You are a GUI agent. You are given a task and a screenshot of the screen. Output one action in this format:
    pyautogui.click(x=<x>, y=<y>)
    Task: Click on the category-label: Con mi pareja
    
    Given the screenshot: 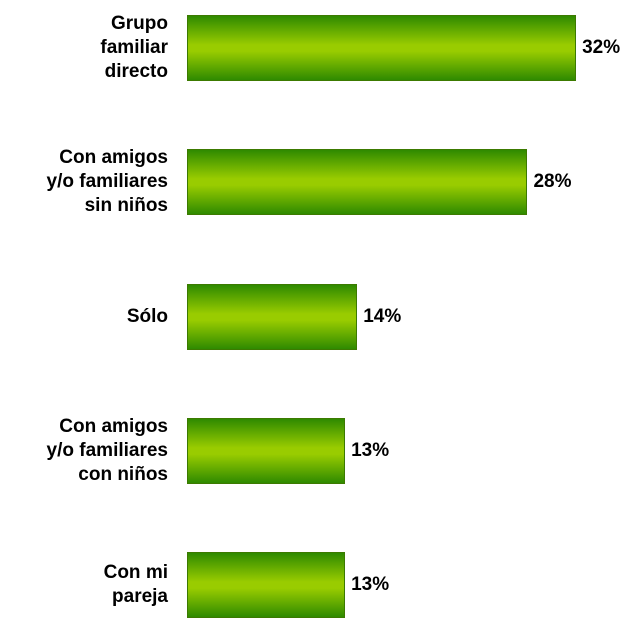 What is the action you would take?
    pyautogui.click(x=135, y=585)
    